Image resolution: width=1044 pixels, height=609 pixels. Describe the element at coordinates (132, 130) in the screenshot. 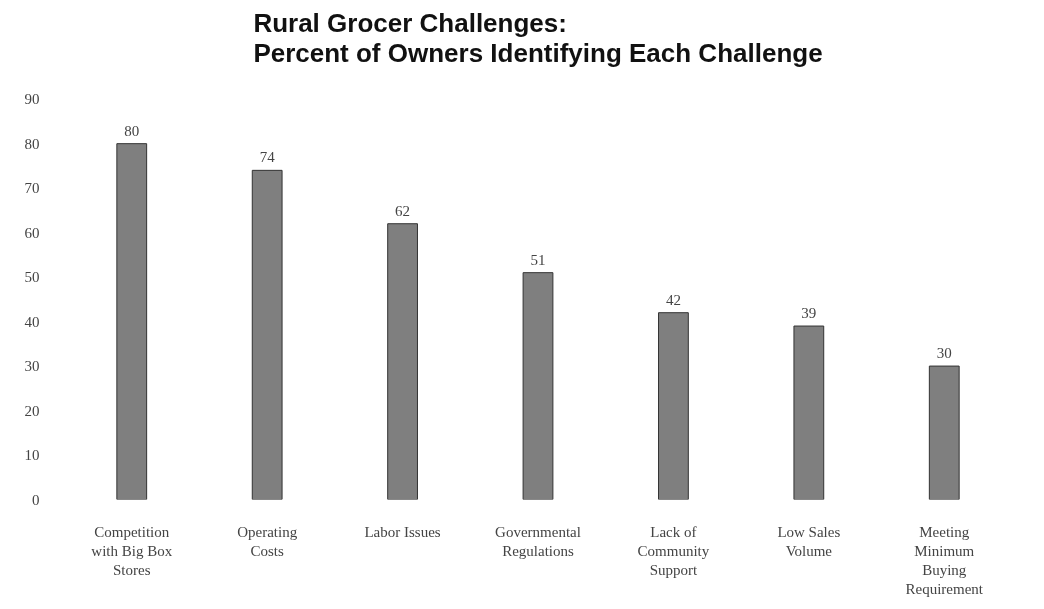

I see `data-label: 80` at that location.